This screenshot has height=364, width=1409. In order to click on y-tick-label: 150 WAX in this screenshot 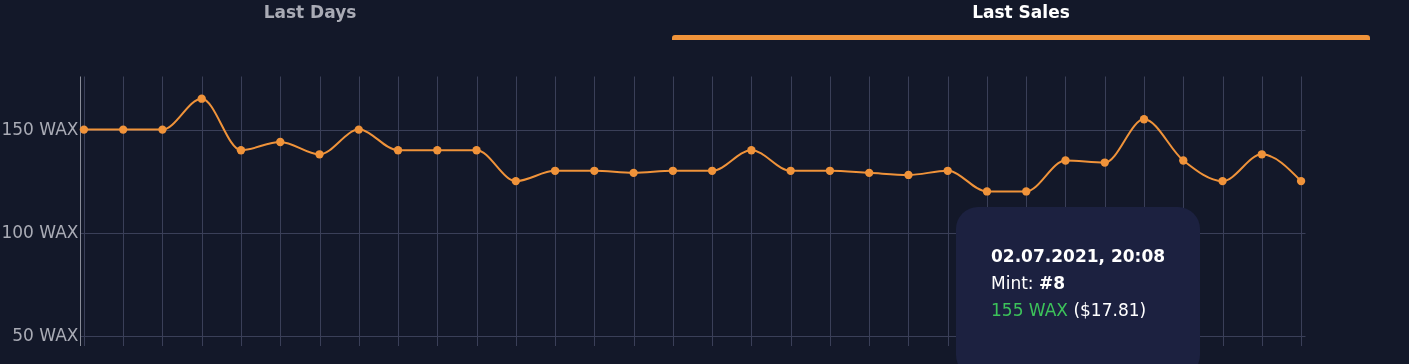, I will do `click(40, 129)`.